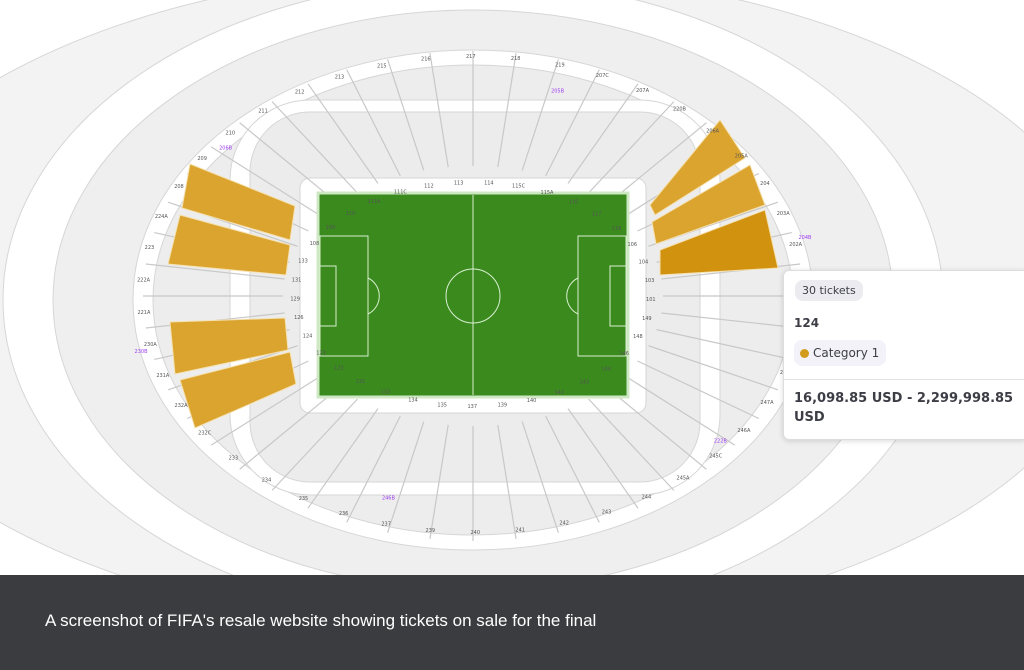 The height and width of the screenshot is (670, 1024). I want to click on section-label: 121, so click(361, 382).